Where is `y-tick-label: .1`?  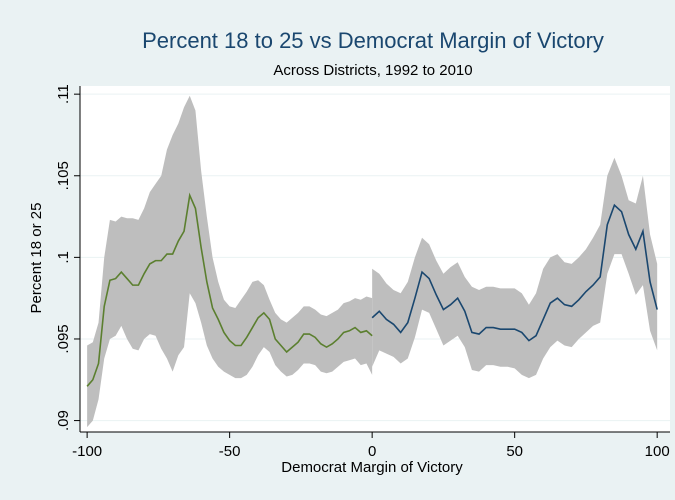
y-tick-label: .1 is located at coordinates (63, 257).